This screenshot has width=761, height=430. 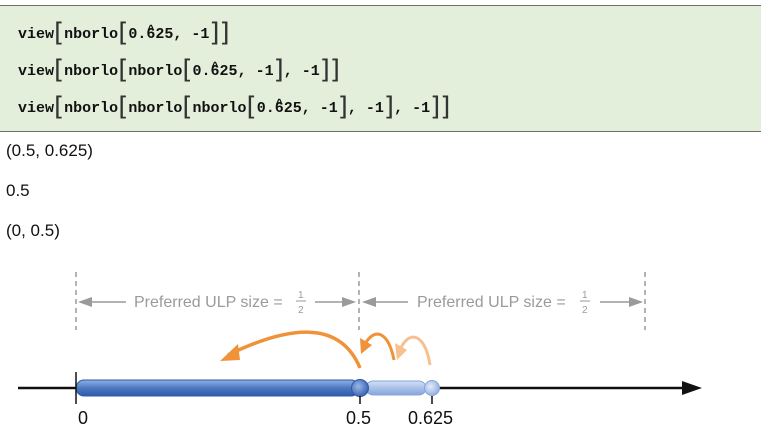 I want to click on ulp-label-left: Preferred ULP size =, so click(x=208, y=302).